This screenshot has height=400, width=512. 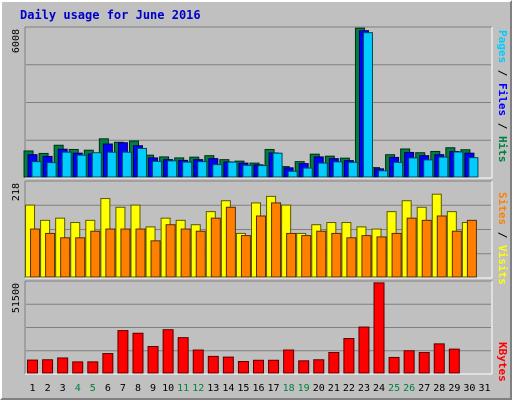 What do you see at coordinates (502, 362) in the screenshot?
I see `legend-entry-kbytes: KBytes` at bounding box center [502, 362].